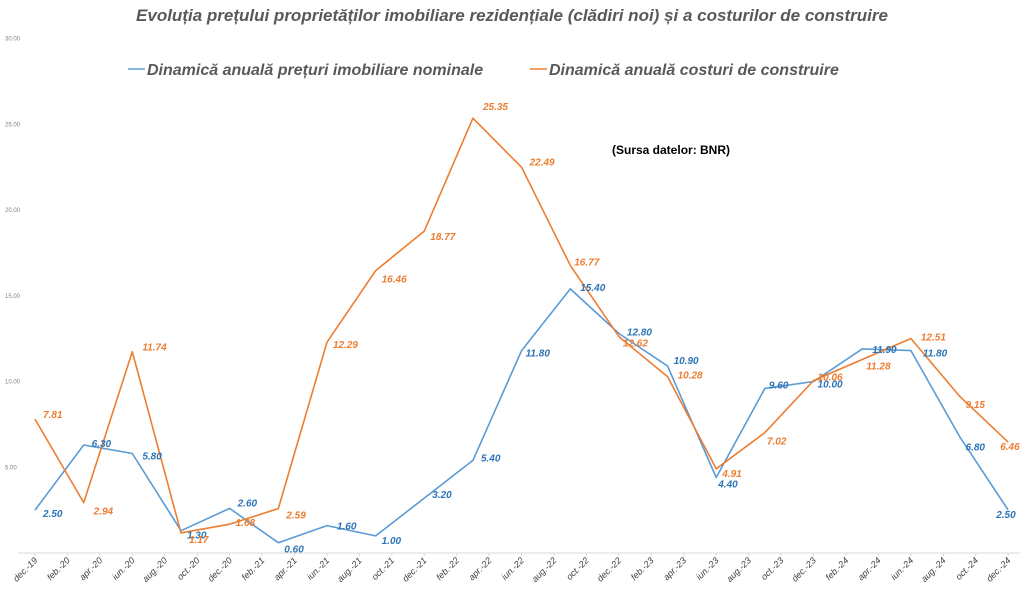 This screenshot has height=613, width=1024. I want to click on x-tick-label: feb.-21, so click(253, 568).